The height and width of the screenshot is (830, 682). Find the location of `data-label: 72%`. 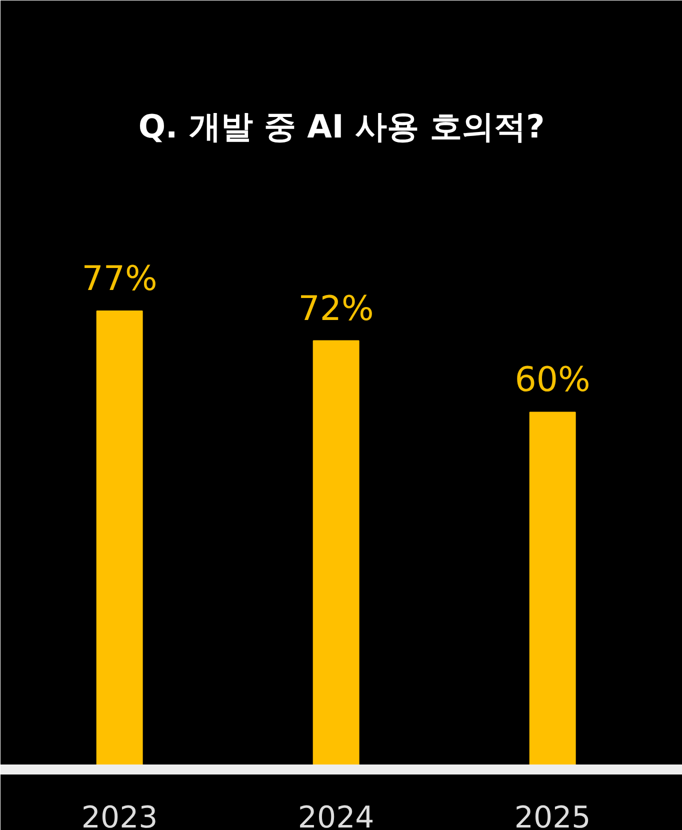

data-label: 72% is located at coordinates (336, 308).